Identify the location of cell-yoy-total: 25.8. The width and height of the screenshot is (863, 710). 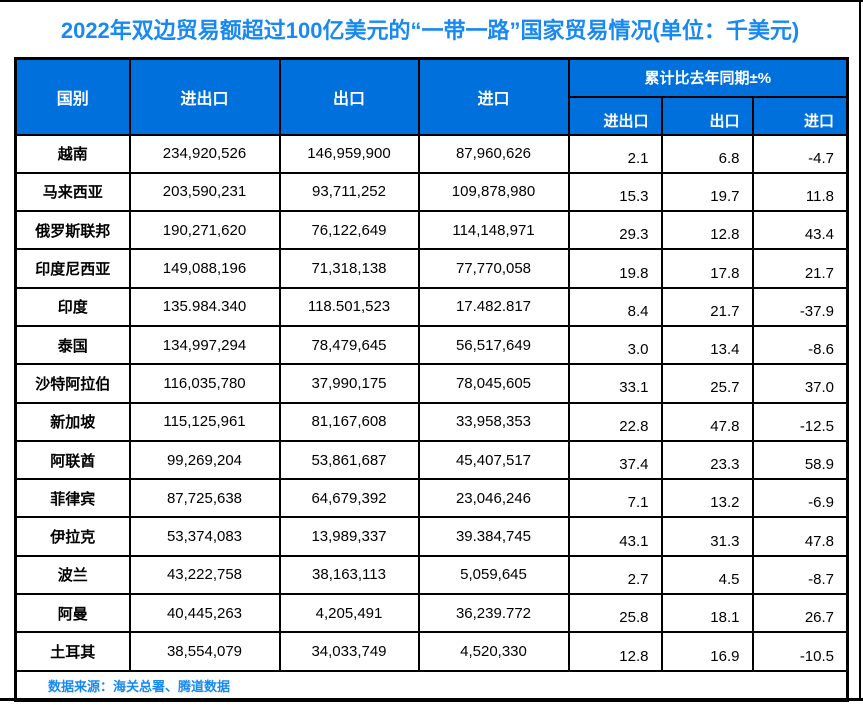
(615, 613).